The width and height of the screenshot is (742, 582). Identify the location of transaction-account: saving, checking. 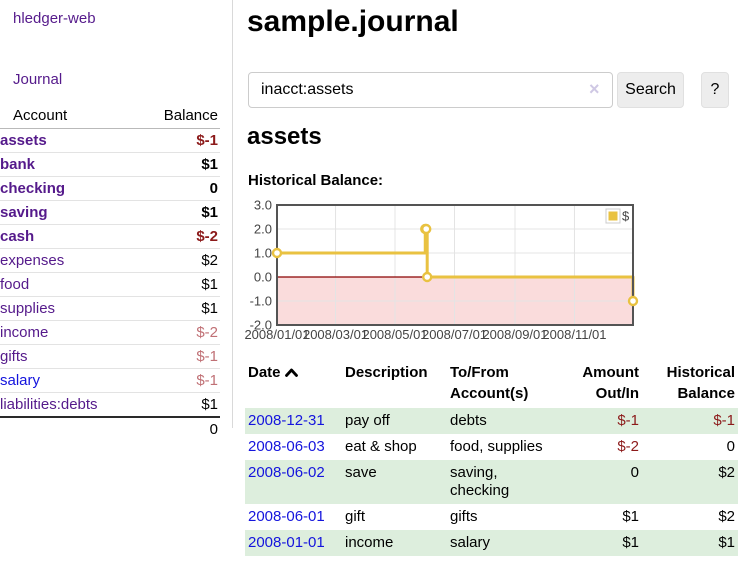
(480, 481).